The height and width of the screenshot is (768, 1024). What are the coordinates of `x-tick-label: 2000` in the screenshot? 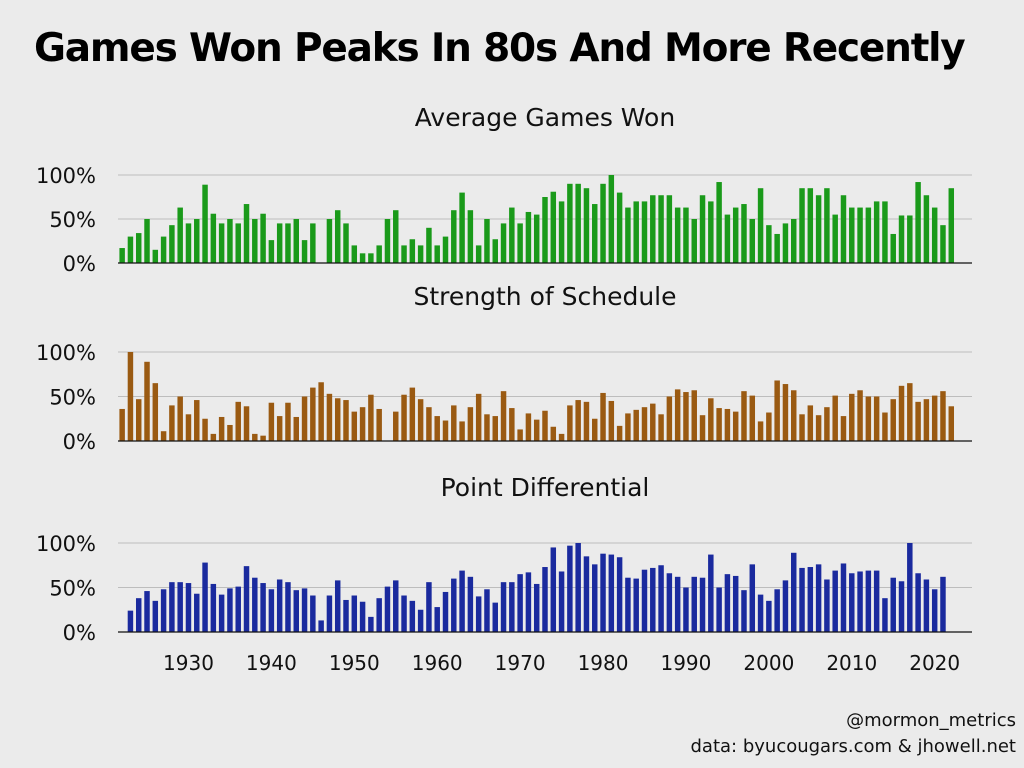 It's located at (768, 663).